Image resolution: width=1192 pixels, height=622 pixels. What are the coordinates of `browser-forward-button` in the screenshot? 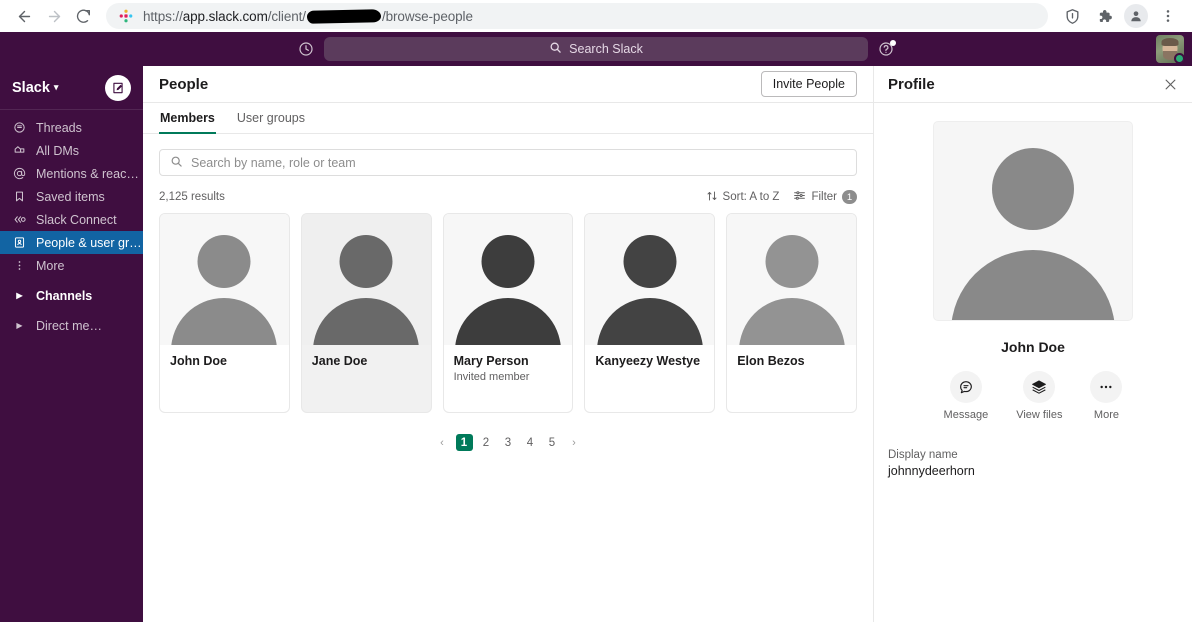 It's located at (54, 16).